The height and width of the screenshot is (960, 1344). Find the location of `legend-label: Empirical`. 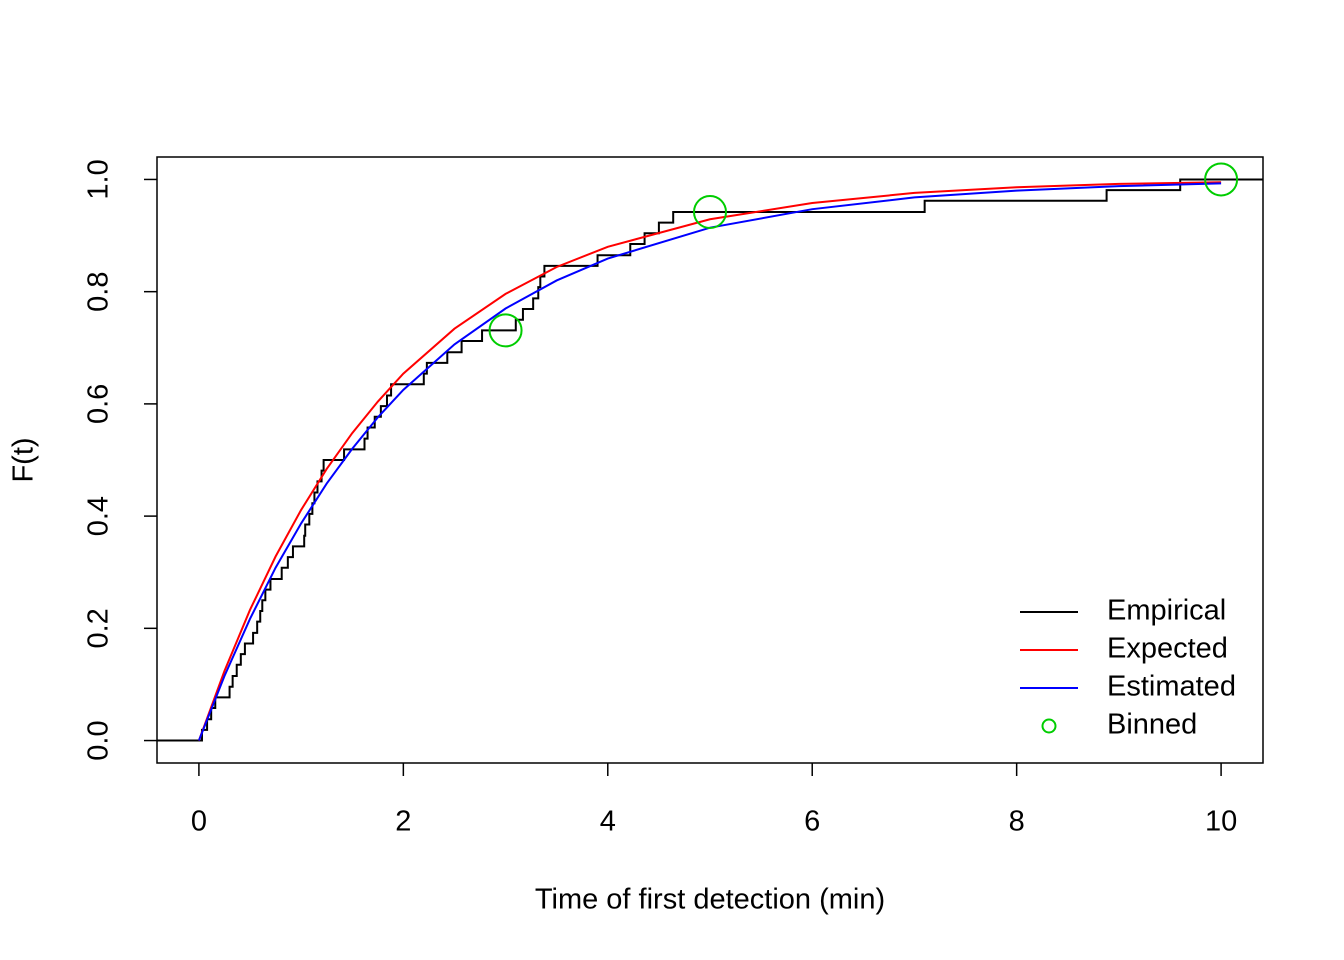

legend-label: Empirical is located at coordinates (1166, 611).